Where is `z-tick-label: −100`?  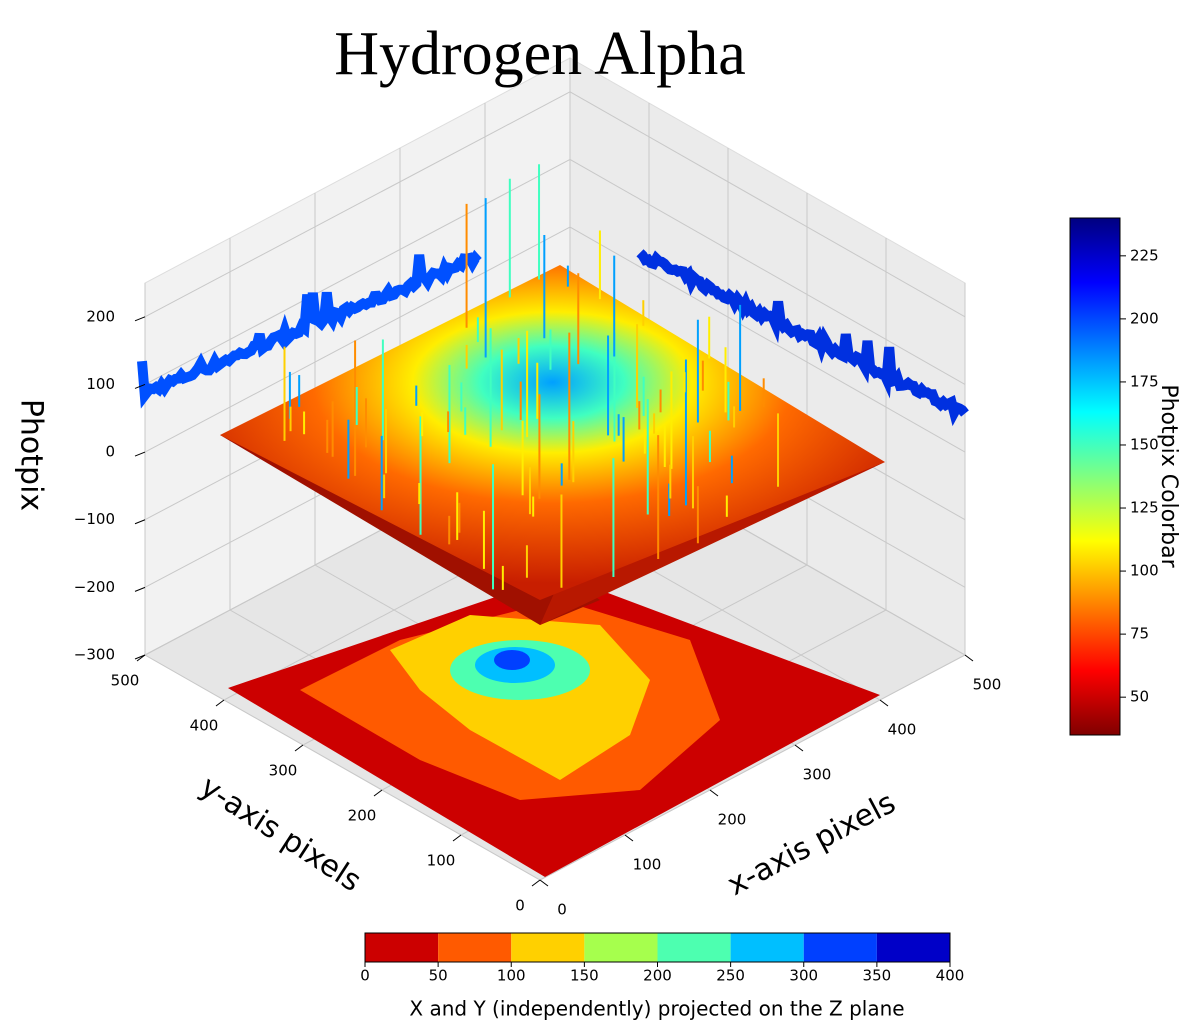 z-tick-label: −100 is located at coordinates (94, 519).